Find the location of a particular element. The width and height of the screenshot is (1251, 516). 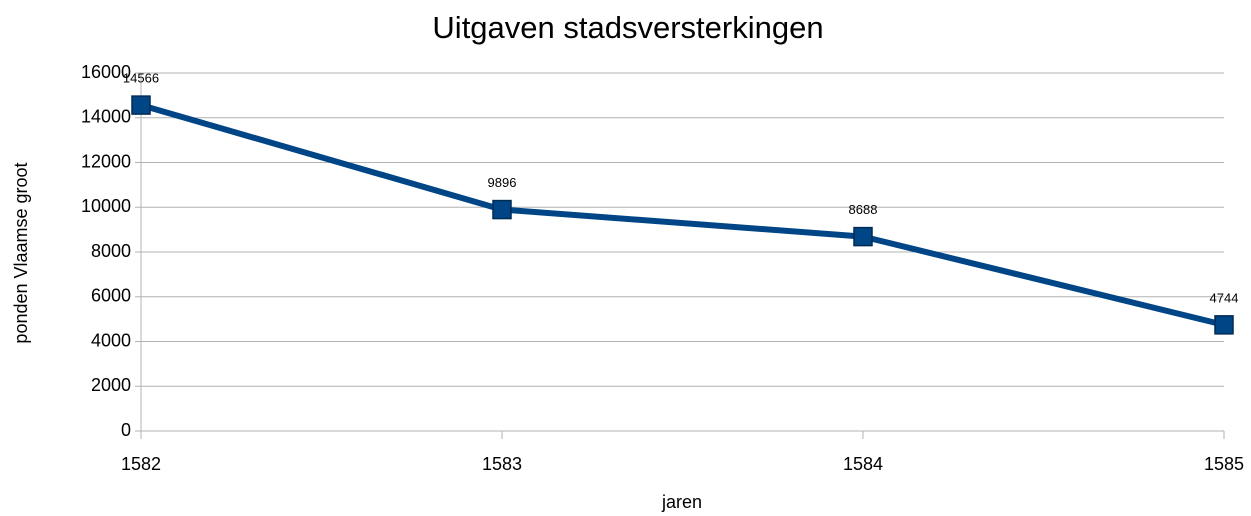

chart-title: Uitgaven stadsversterkingen is located at coordinates (627, 27).